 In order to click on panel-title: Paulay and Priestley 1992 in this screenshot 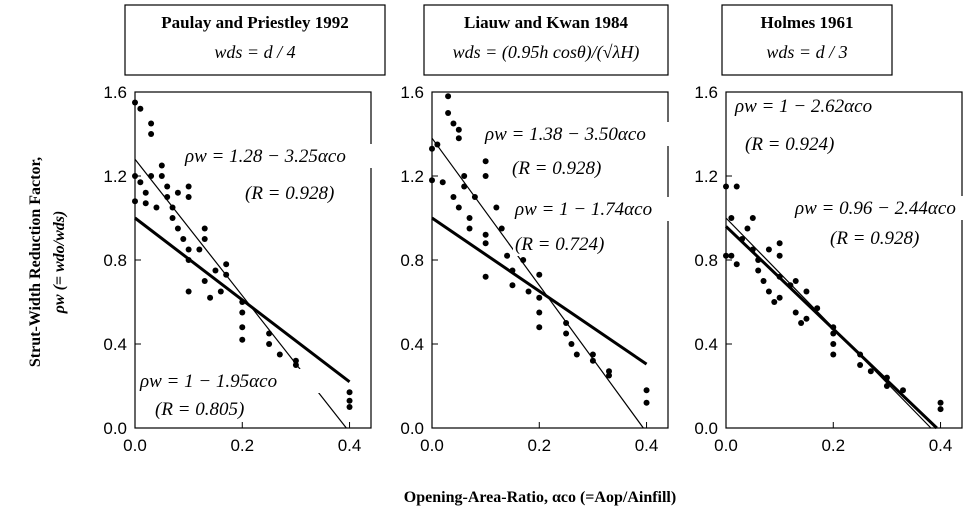, I will do `click(254, 22)`.